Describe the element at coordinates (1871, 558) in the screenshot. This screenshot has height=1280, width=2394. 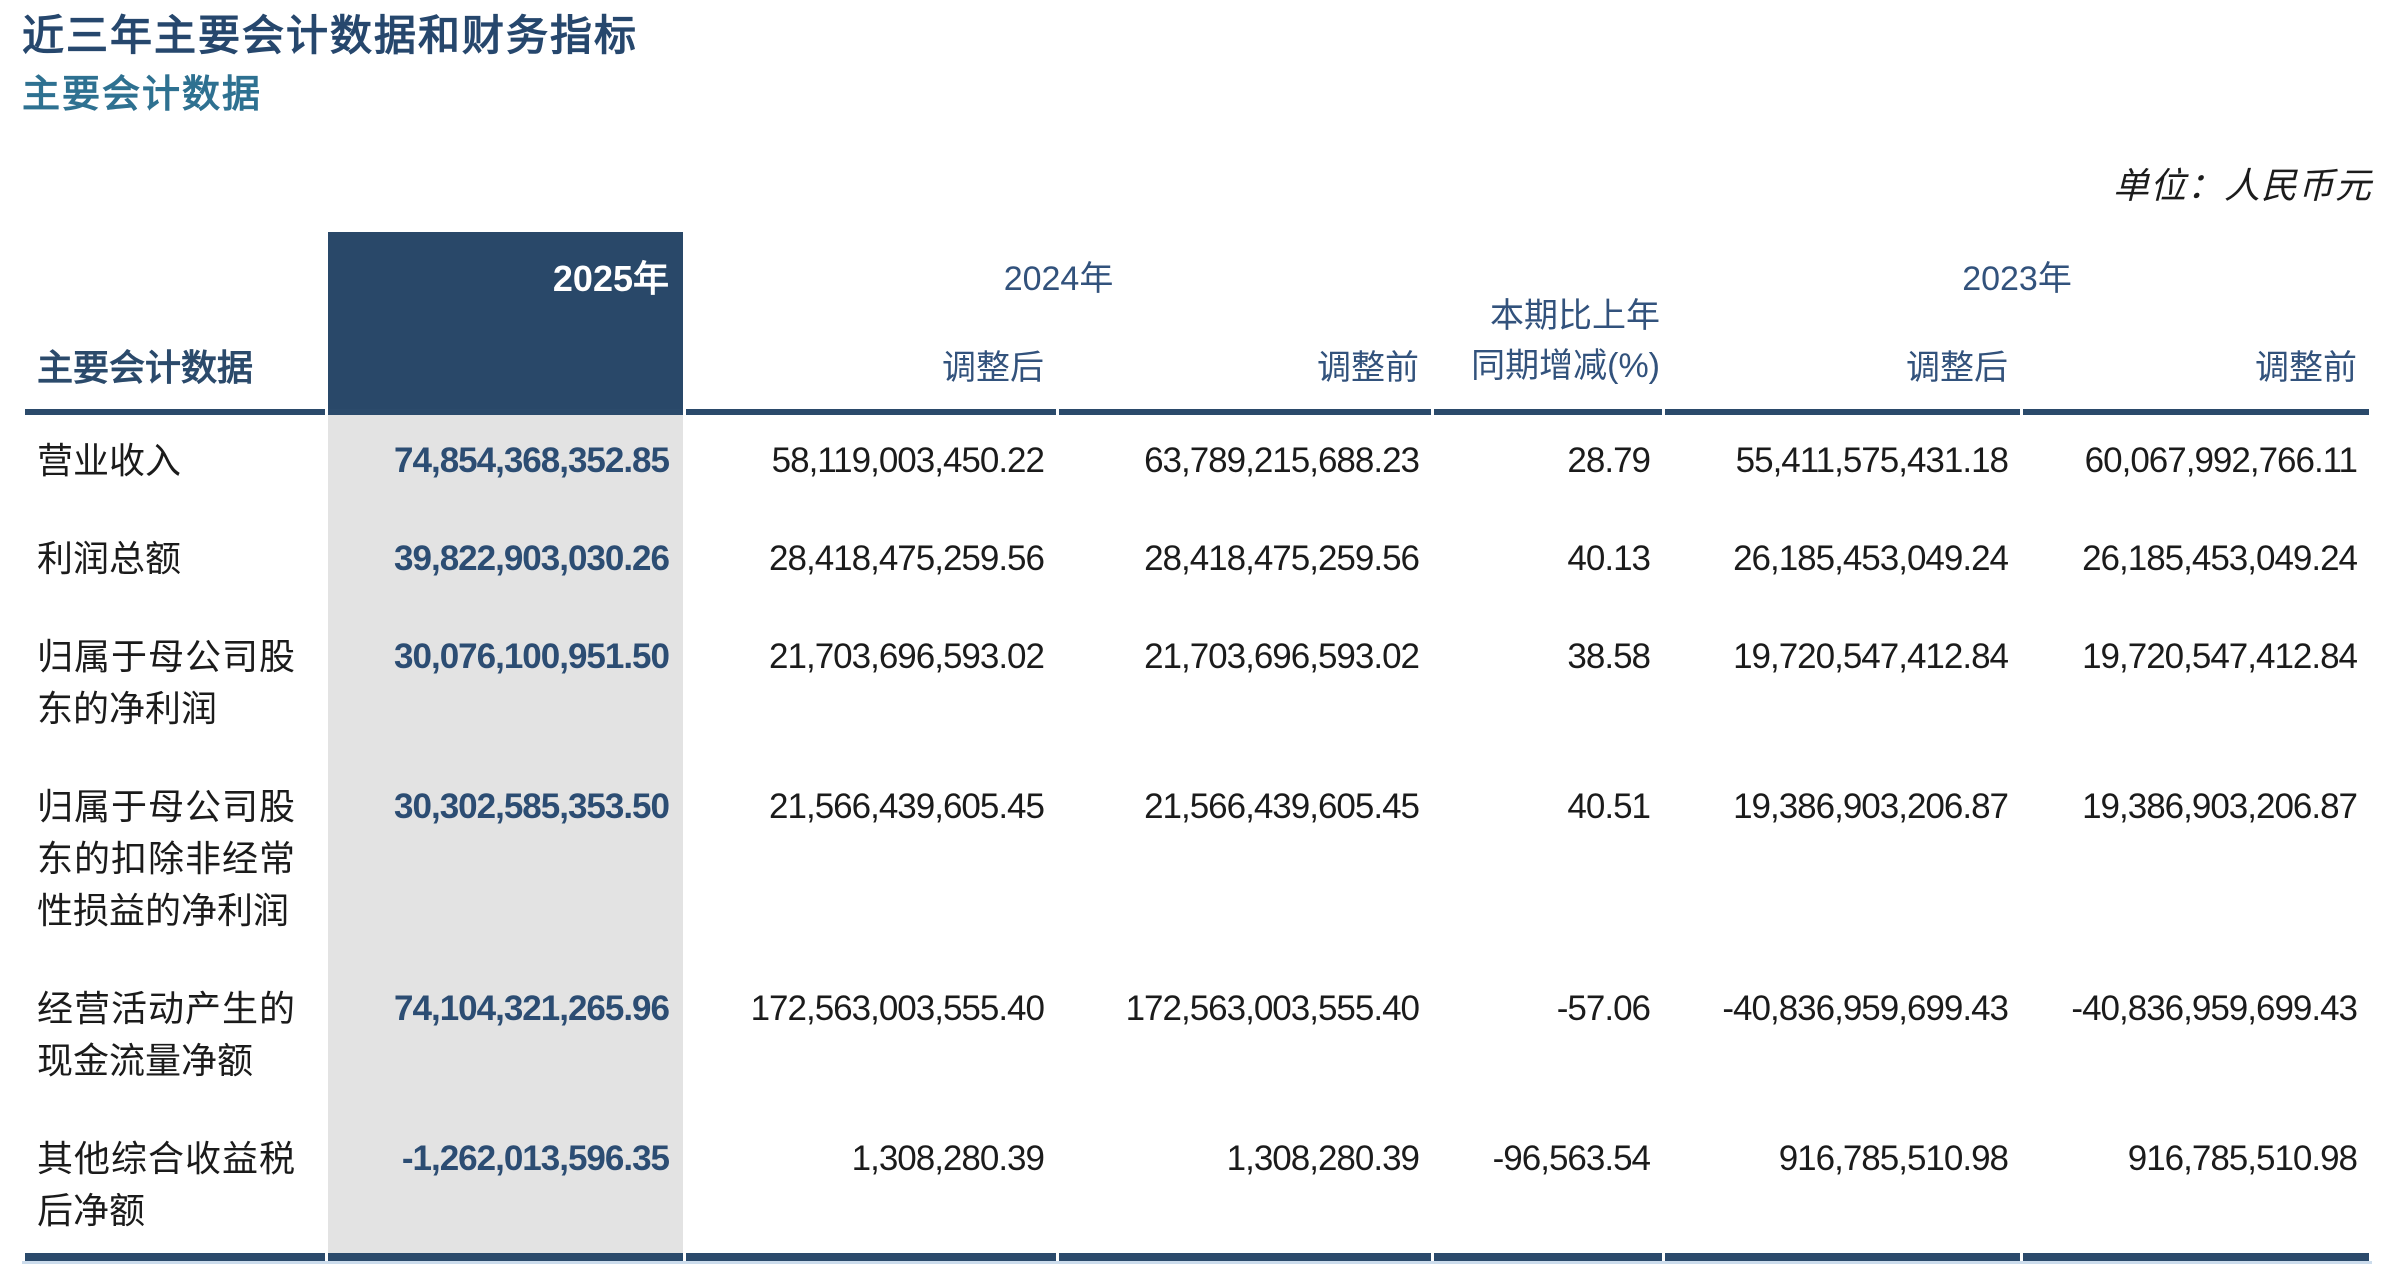
I see `cell-2023-adjusted: 26,185,453,049.24` at that location.